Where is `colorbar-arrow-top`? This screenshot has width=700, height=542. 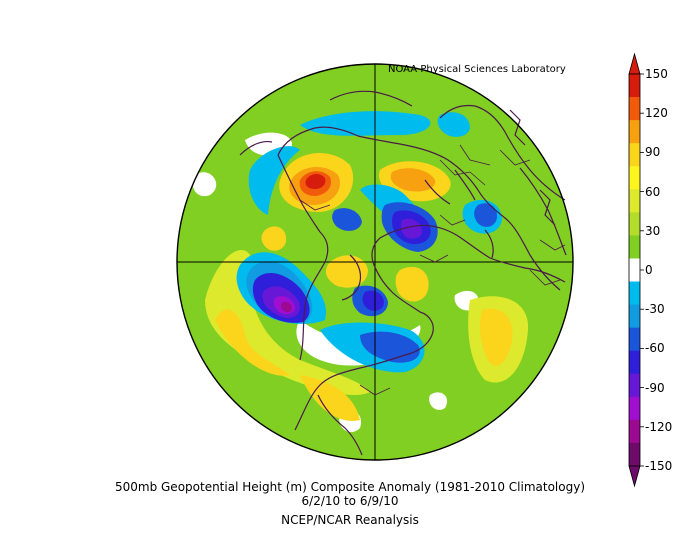 colorbar-arrow-top is located at coordinates (634, 63).